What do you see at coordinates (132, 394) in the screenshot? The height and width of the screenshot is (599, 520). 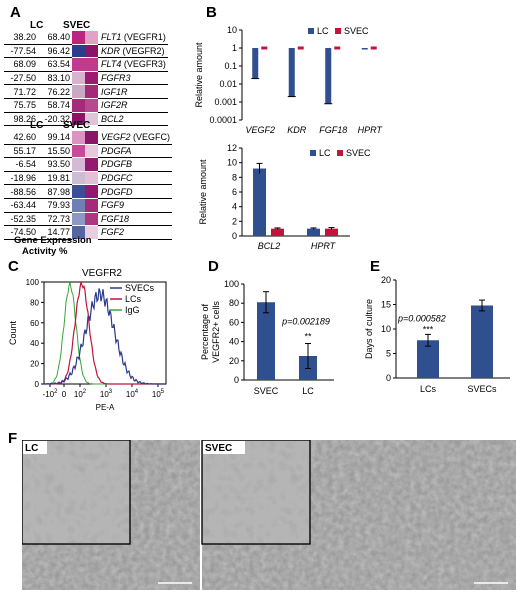 I see `x-tick-label: 10⁴` at bounding box center [132, 394].